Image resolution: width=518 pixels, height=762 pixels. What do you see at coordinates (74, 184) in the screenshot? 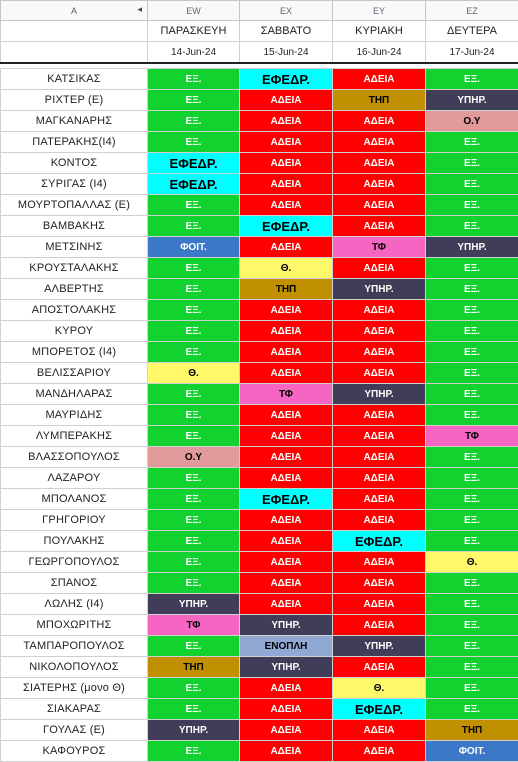
I see `person-name-cell: ΣΥΡΙΓΑΣ (Ι4)` at bounding box center [74, 184].